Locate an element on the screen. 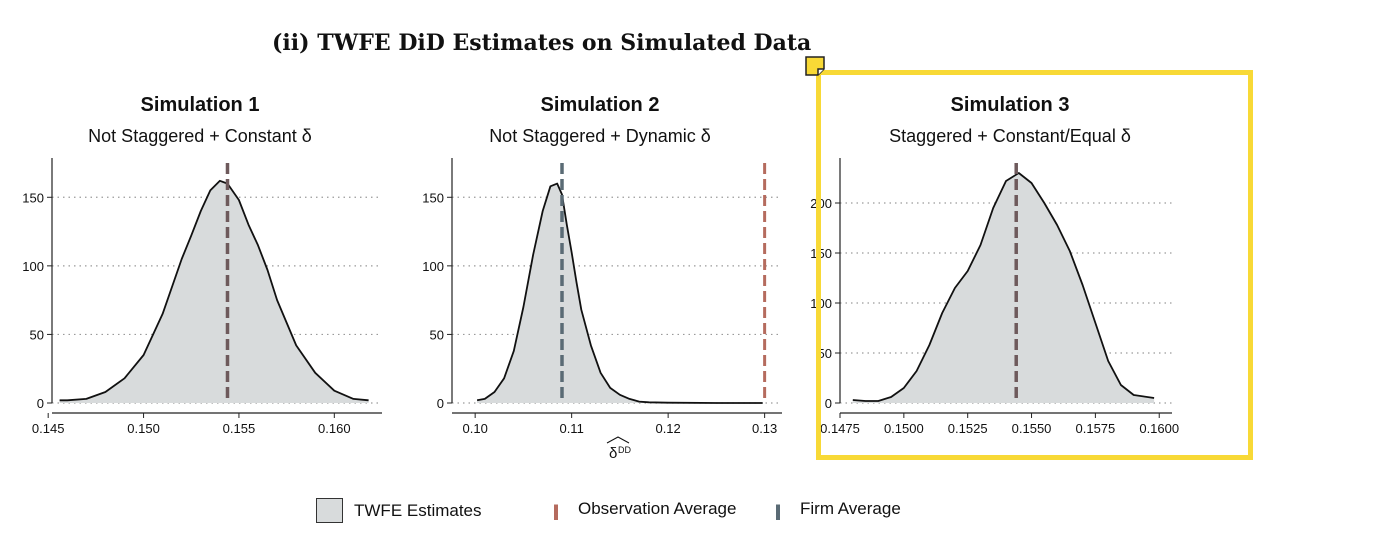 The image size is (1392, 538). density-plot: 0 50 100 150 0.145 0.150 0.155 0.160 is located at coordinates (202, 297).